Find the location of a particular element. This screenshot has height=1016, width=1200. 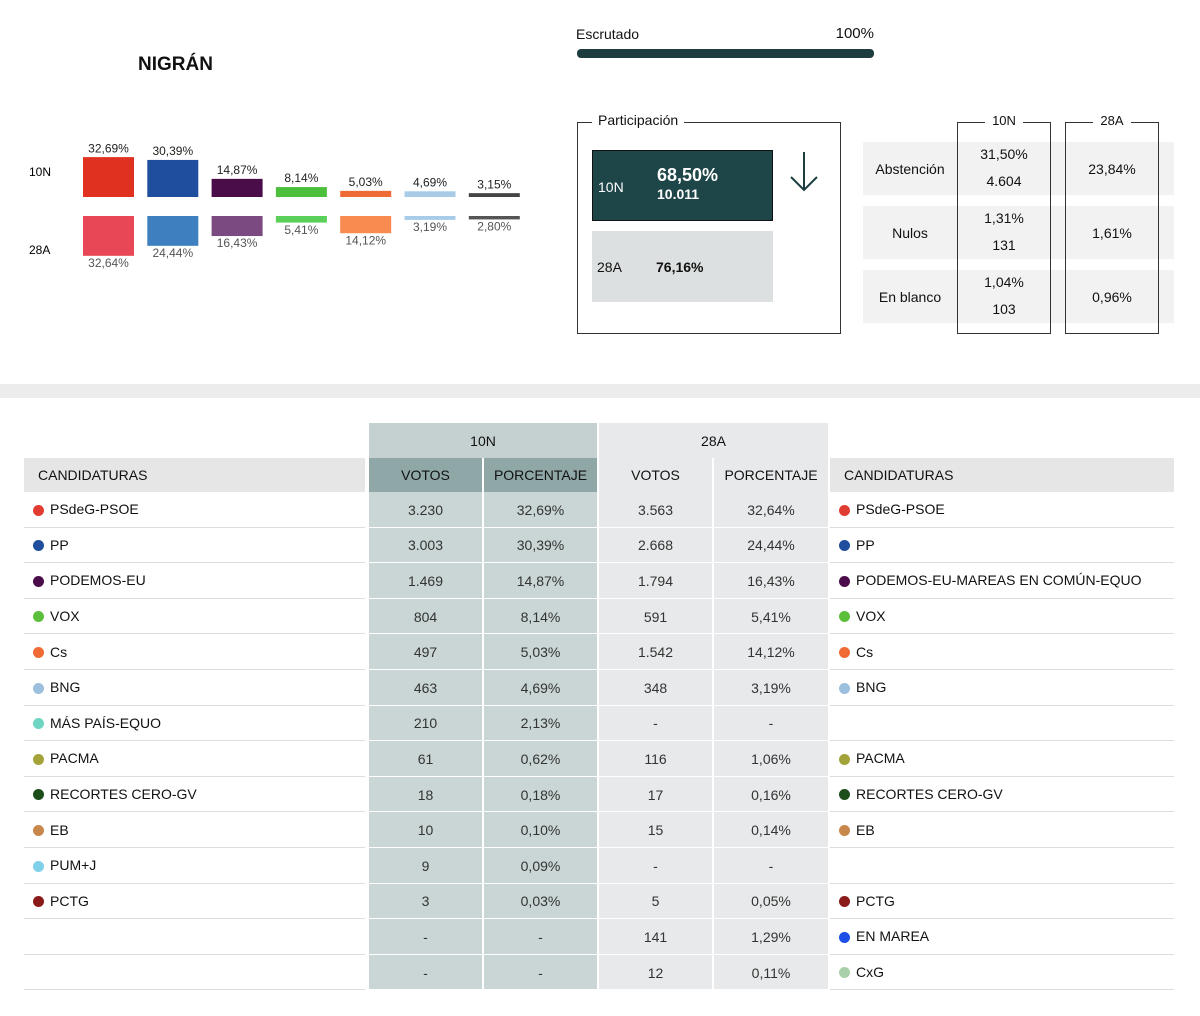

cell: 497 is located at coordinates (425, 652).